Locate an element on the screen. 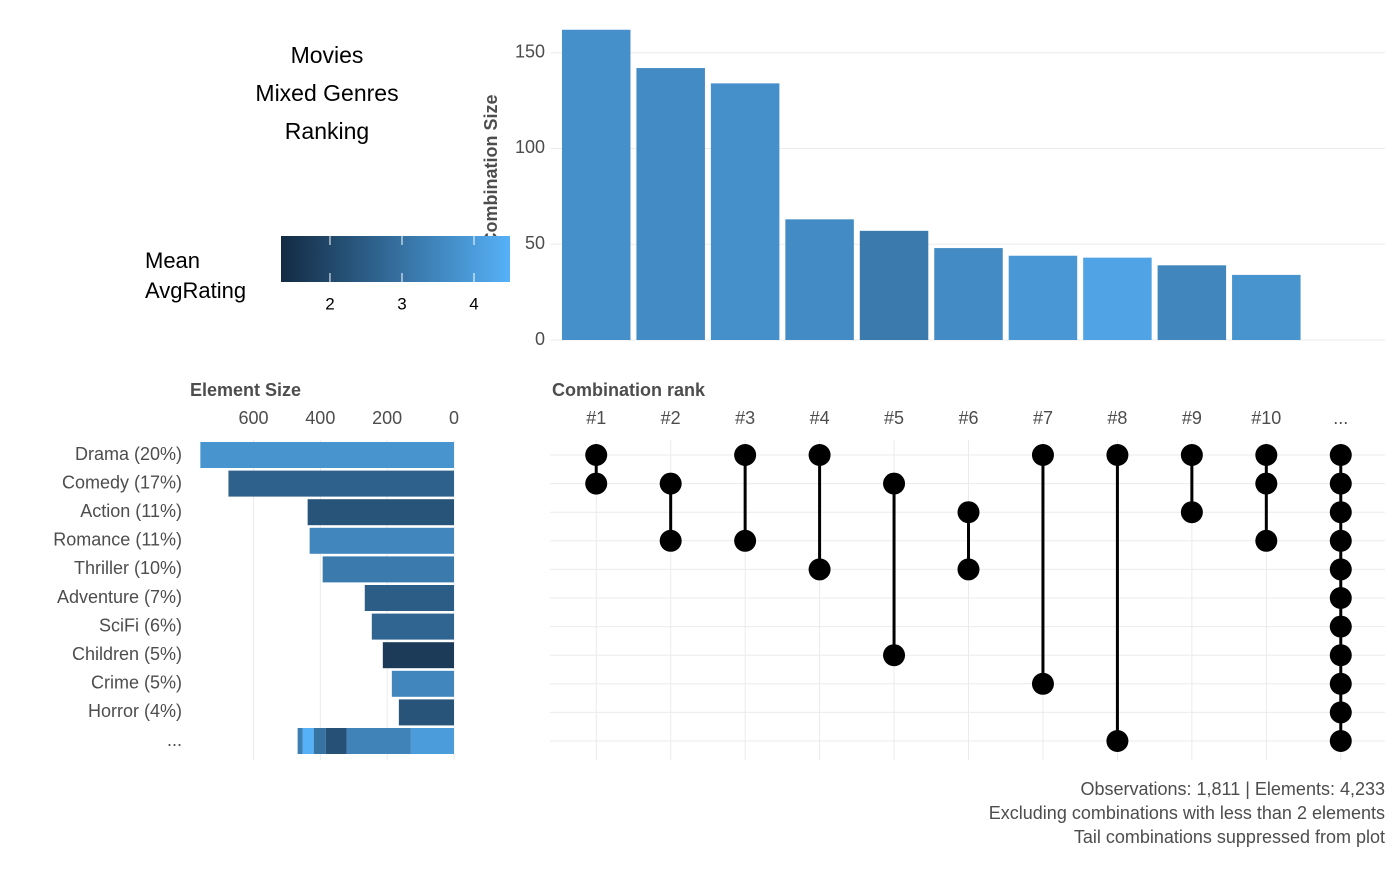 The height and width of the screenshot is (871, 1400). x-tick-label: #4 is located at coordinates (820, 418).